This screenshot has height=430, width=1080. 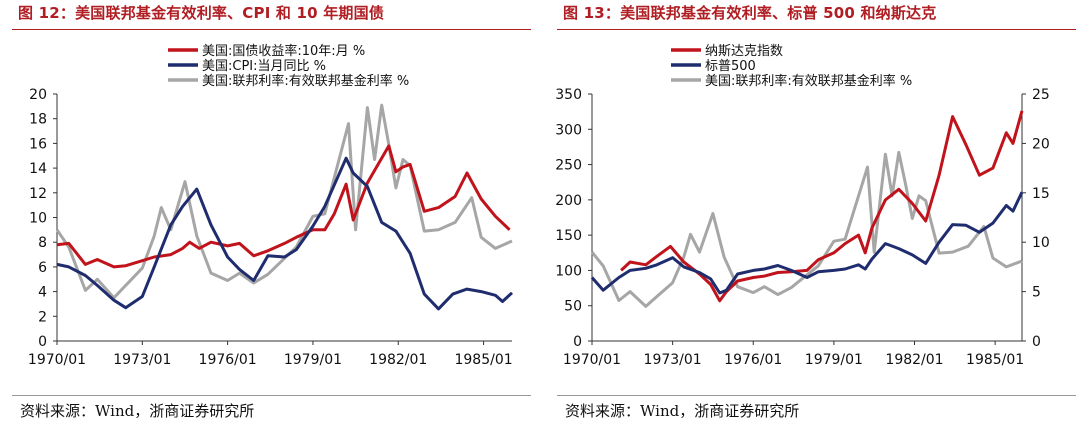 What do you see at coordinates (1041, 243) in the screenshot?
I see `y2-tick-label: 10` at bounding box center [1041, 243].